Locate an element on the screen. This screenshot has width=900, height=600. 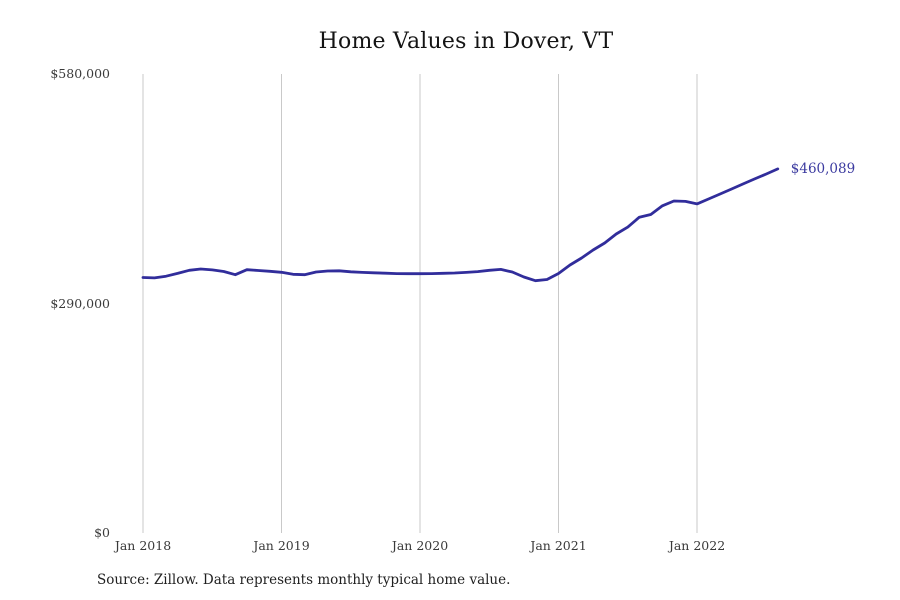
x-tick-jan-2019: Jan 2019 is located at coordinates (281, 545).